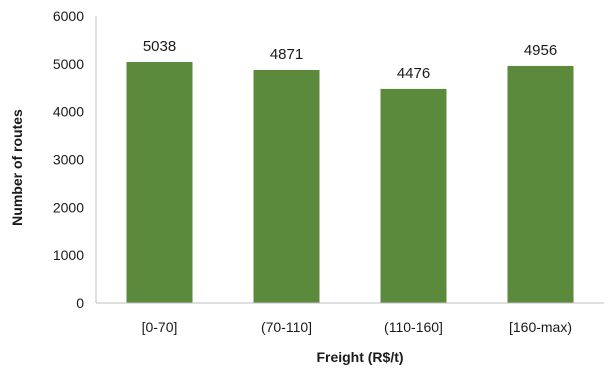 Image resolution: width=608 pixels, height=372 pixels. Describe the element at coordinates (68, 112) in the screenshot. I see `y-tick-label: 4000` at that location.